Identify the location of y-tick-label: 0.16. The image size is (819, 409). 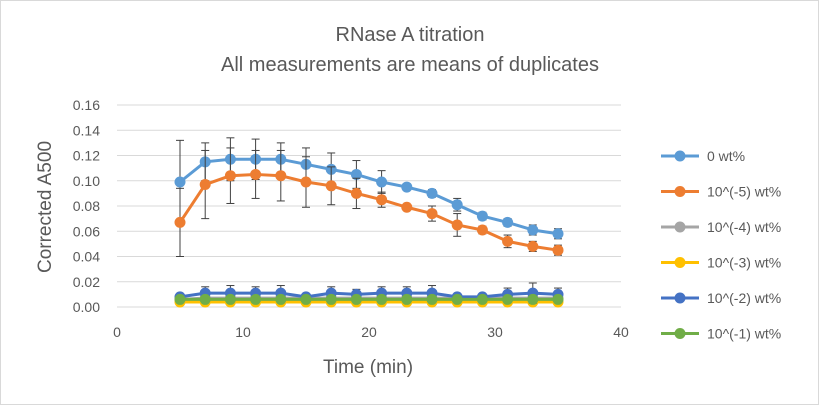
(86, 105).